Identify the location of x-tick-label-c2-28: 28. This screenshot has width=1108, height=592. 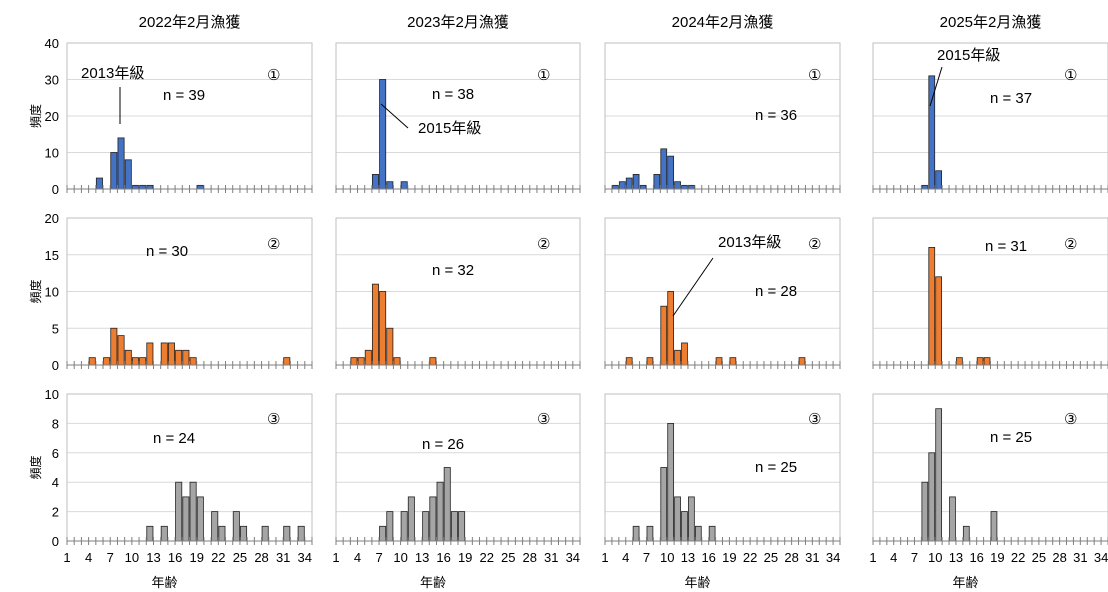
(530, 557).